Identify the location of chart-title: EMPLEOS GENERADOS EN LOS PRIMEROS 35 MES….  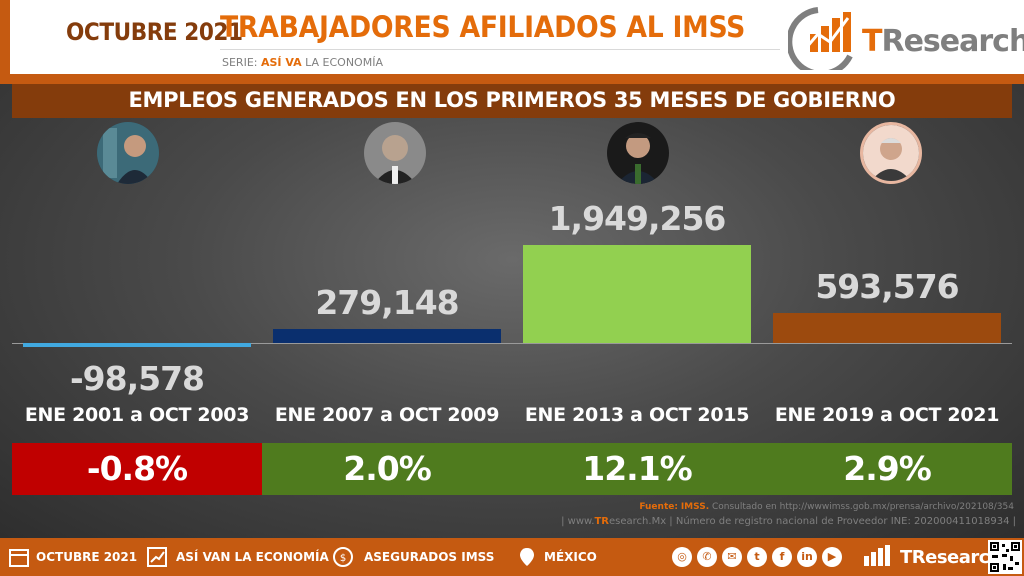
(512, 100).